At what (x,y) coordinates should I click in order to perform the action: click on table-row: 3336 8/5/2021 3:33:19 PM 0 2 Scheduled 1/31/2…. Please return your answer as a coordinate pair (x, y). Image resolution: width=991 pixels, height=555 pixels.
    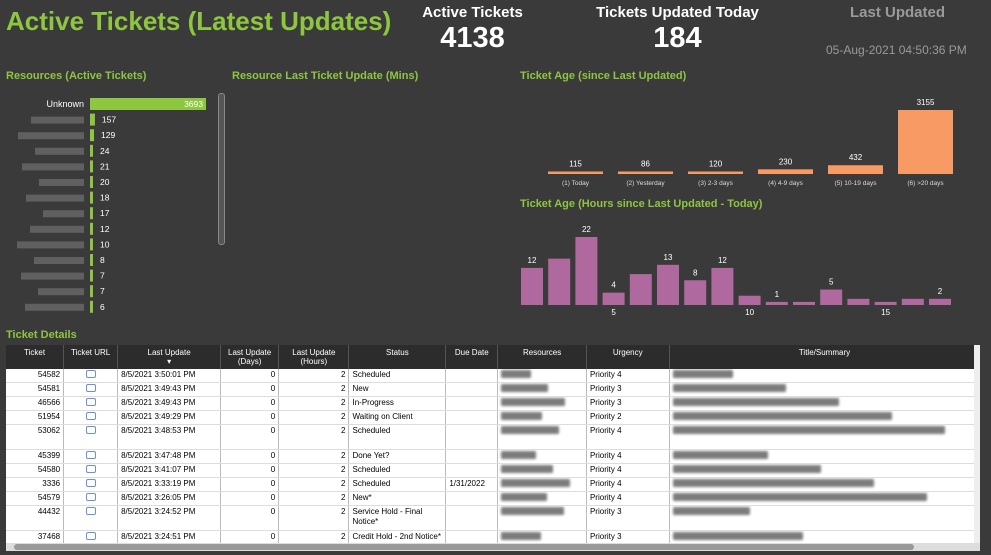
    Looking at the image, I should click on (493, 484).